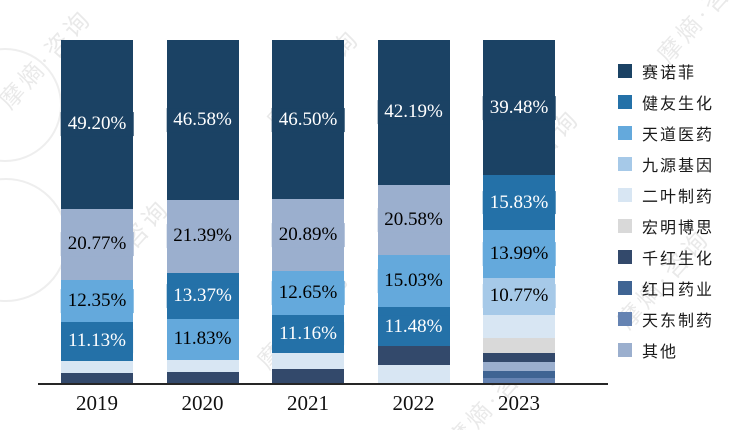 Image resolution: width=751 pixels, height=430 pixels. I want to click on segment-value-label: 13.99%, so click(519, 253).